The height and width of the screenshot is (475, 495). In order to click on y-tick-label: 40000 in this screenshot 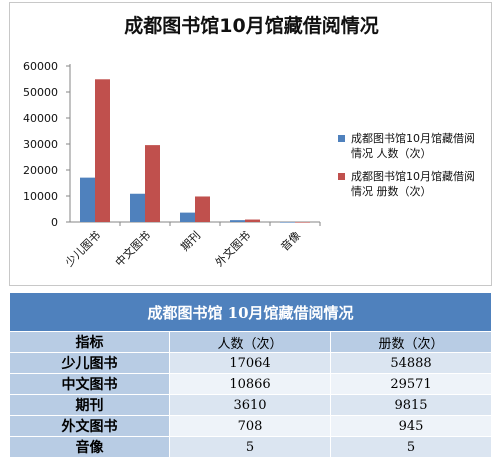, I will do `click(40, 118)`.